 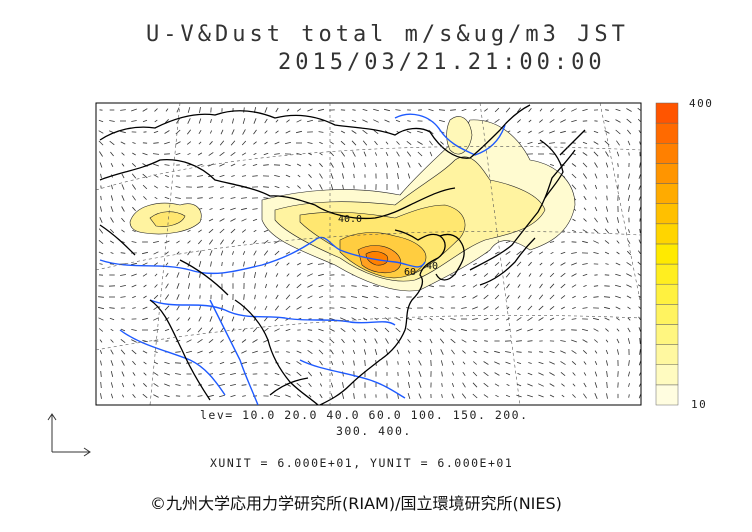 I want to click on contour-label-40: 40.0, so click(x=350, y=219).